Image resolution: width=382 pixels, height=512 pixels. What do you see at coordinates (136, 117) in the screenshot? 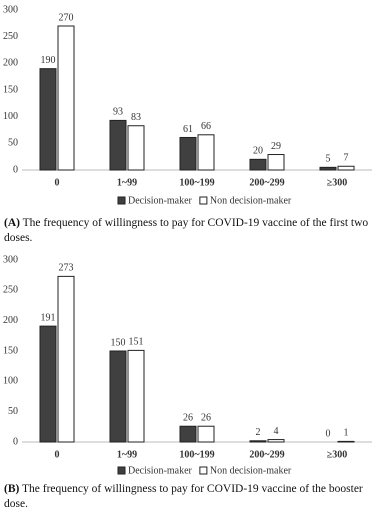
I see `value-label: 83` at bounding box center [136, 117].